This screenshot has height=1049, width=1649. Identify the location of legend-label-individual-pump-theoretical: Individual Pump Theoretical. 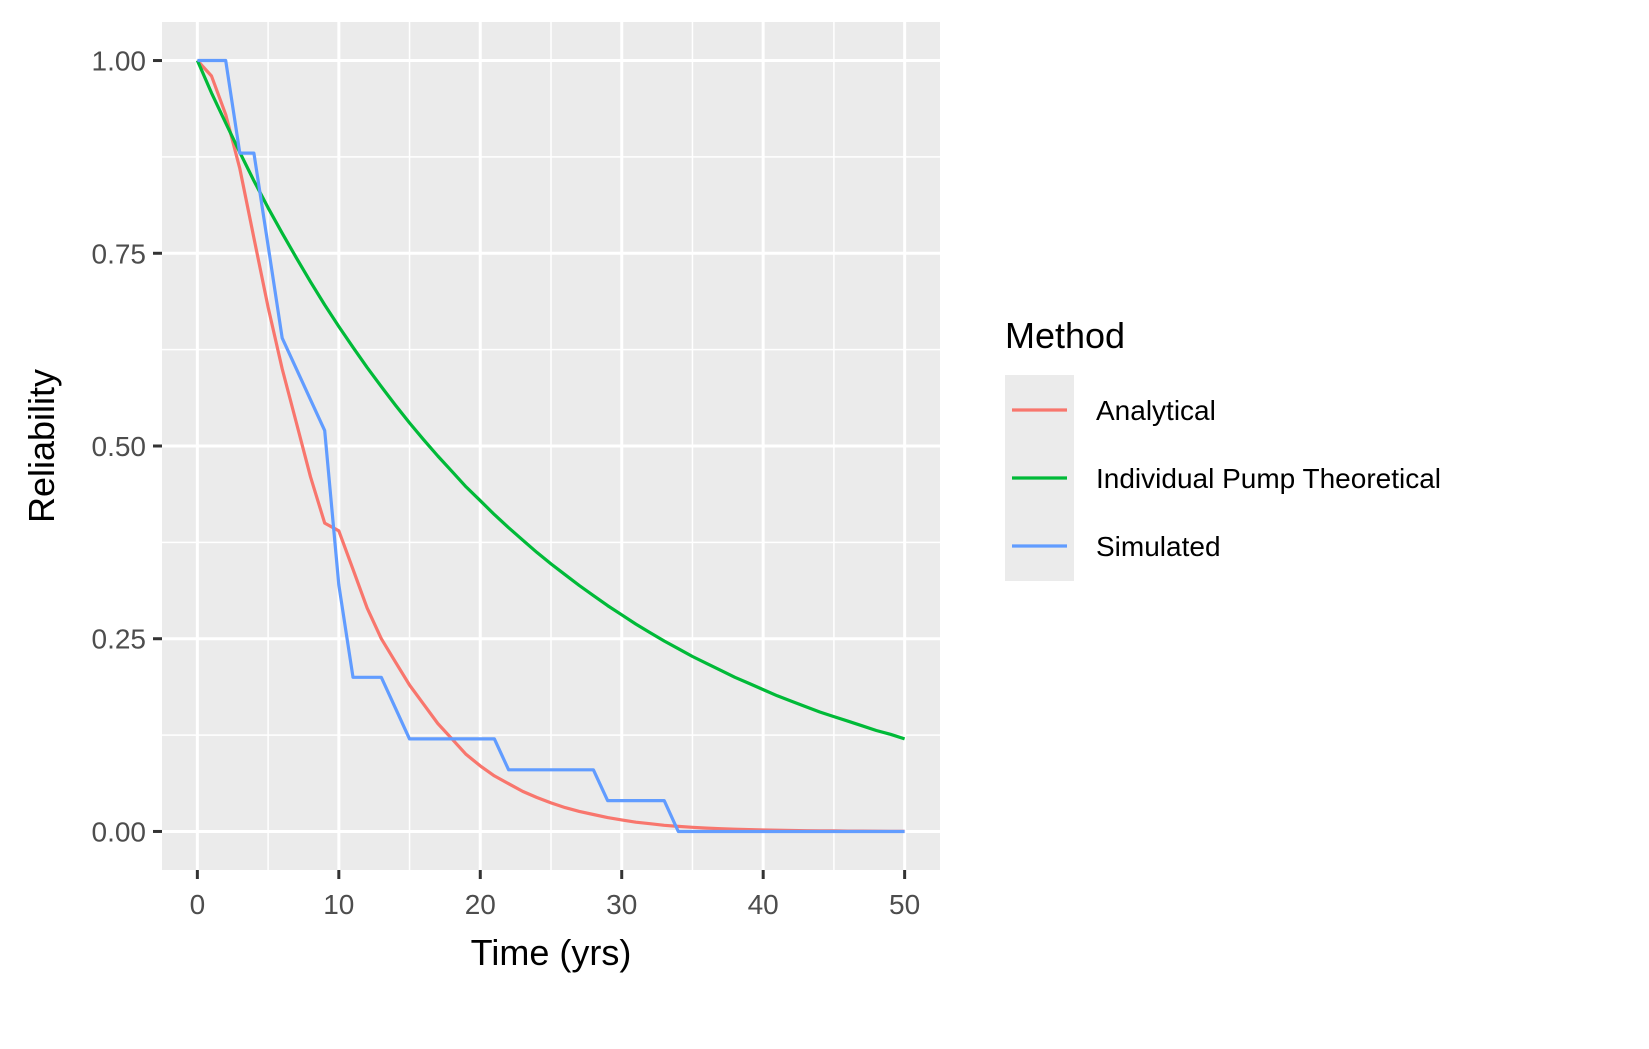
(1268, 478).